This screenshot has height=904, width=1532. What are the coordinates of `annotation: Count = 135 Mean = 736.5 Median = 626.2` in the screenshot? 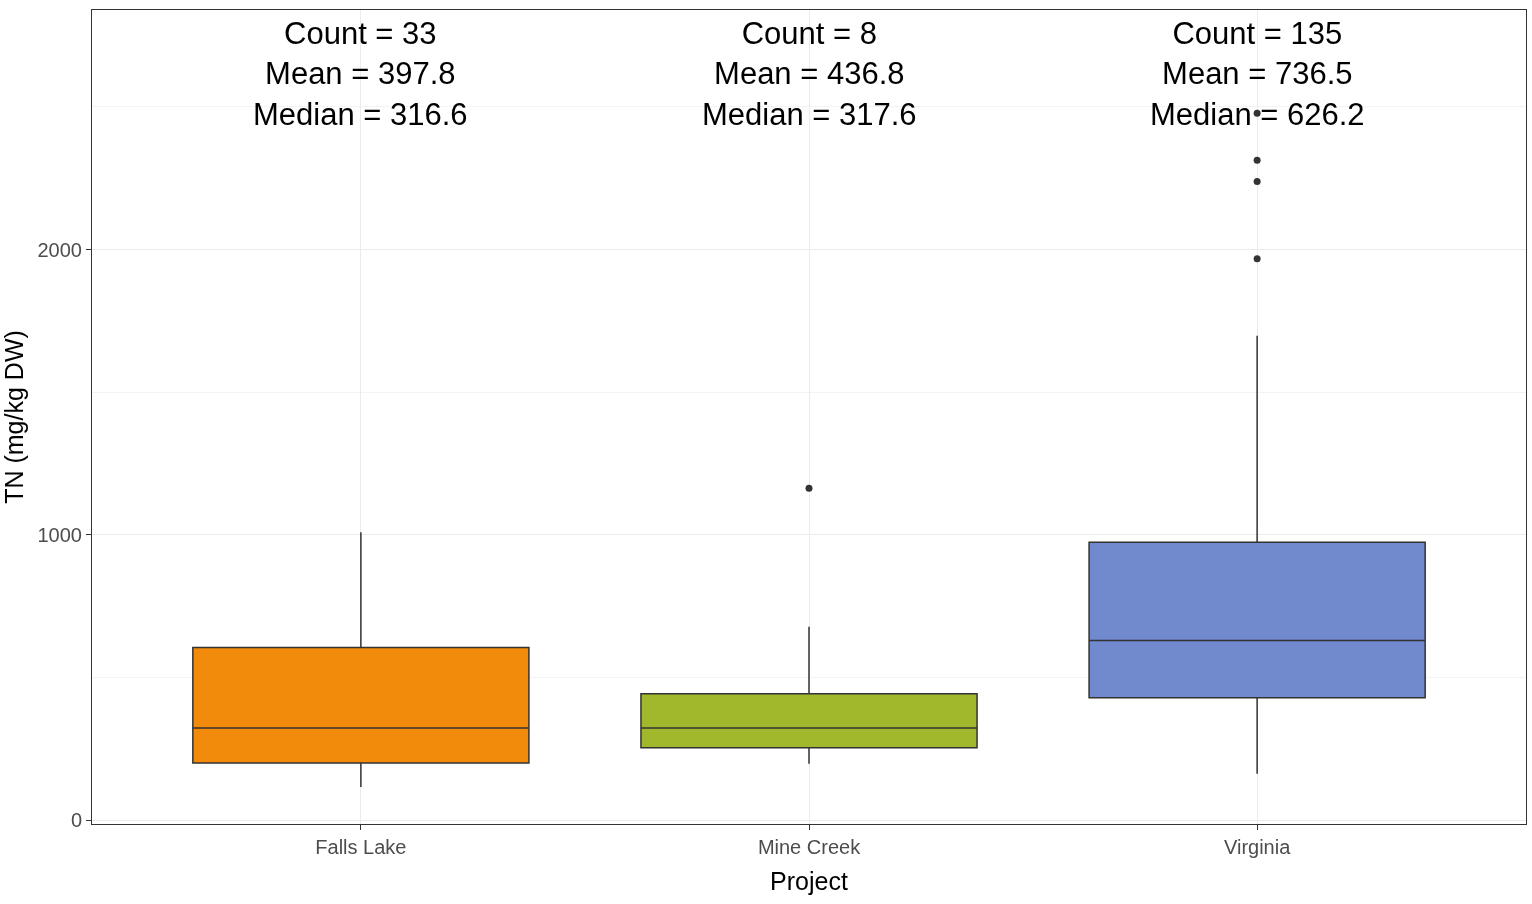 It's located at (1257, 74).